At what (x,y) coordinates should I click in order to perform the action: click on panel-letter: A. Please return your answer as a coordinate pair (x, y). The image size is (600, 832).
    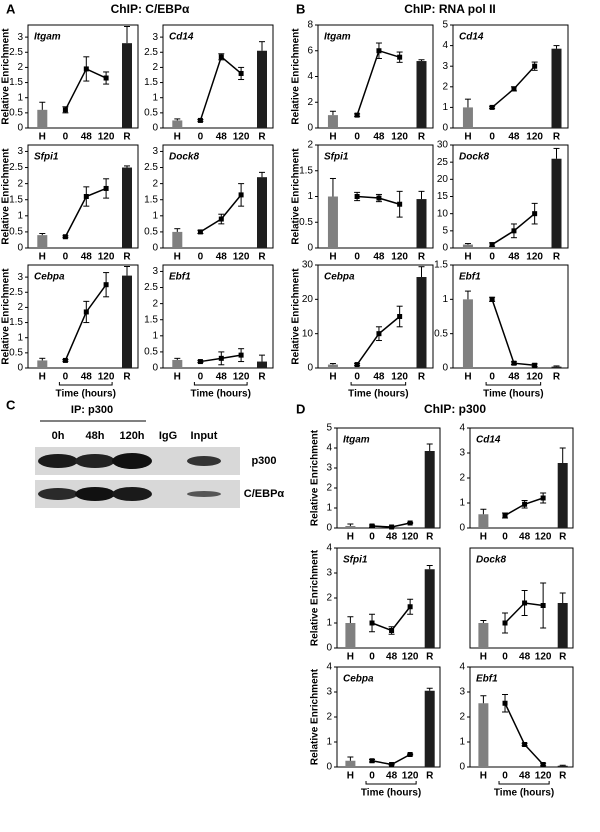
    Looking at the image, I should click on (11, 8).